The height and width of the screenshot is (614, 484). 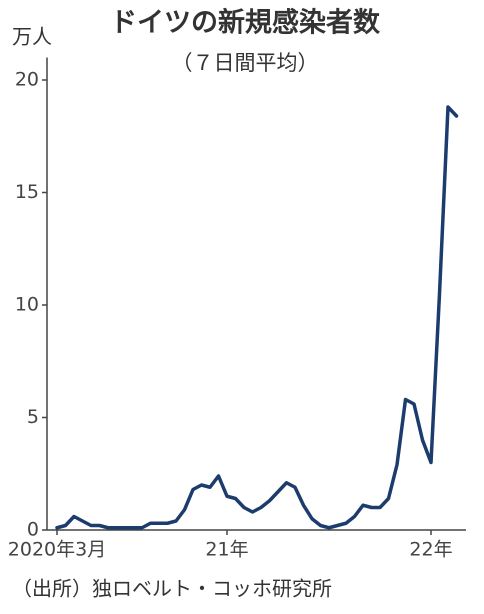 What do you see at coordinates (27, 192) in the screenshot?
I see `y-tick-label: 15` at bounding box center [27, 192].